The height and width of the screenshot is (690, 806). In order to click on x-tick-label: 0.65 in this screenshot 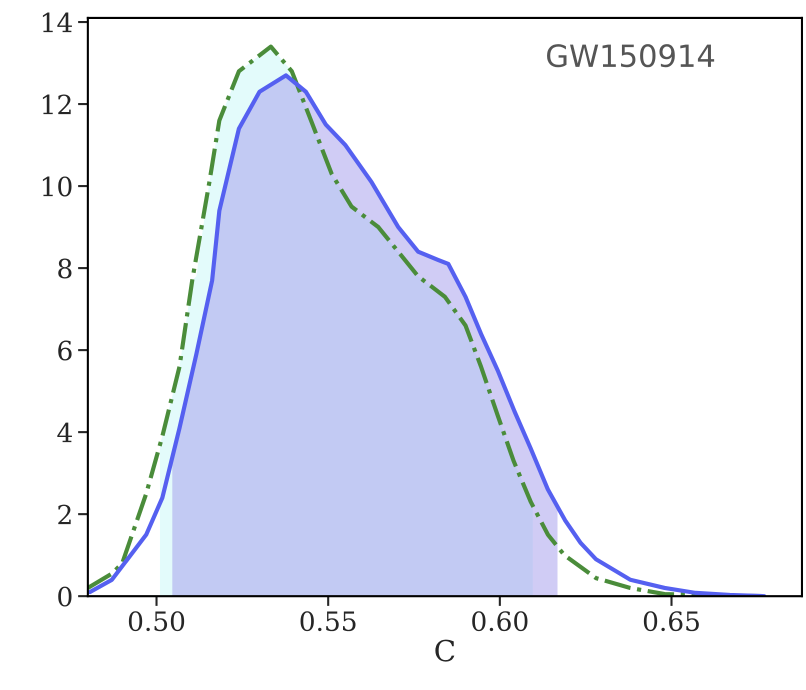, I will do `click(671, 621)`.